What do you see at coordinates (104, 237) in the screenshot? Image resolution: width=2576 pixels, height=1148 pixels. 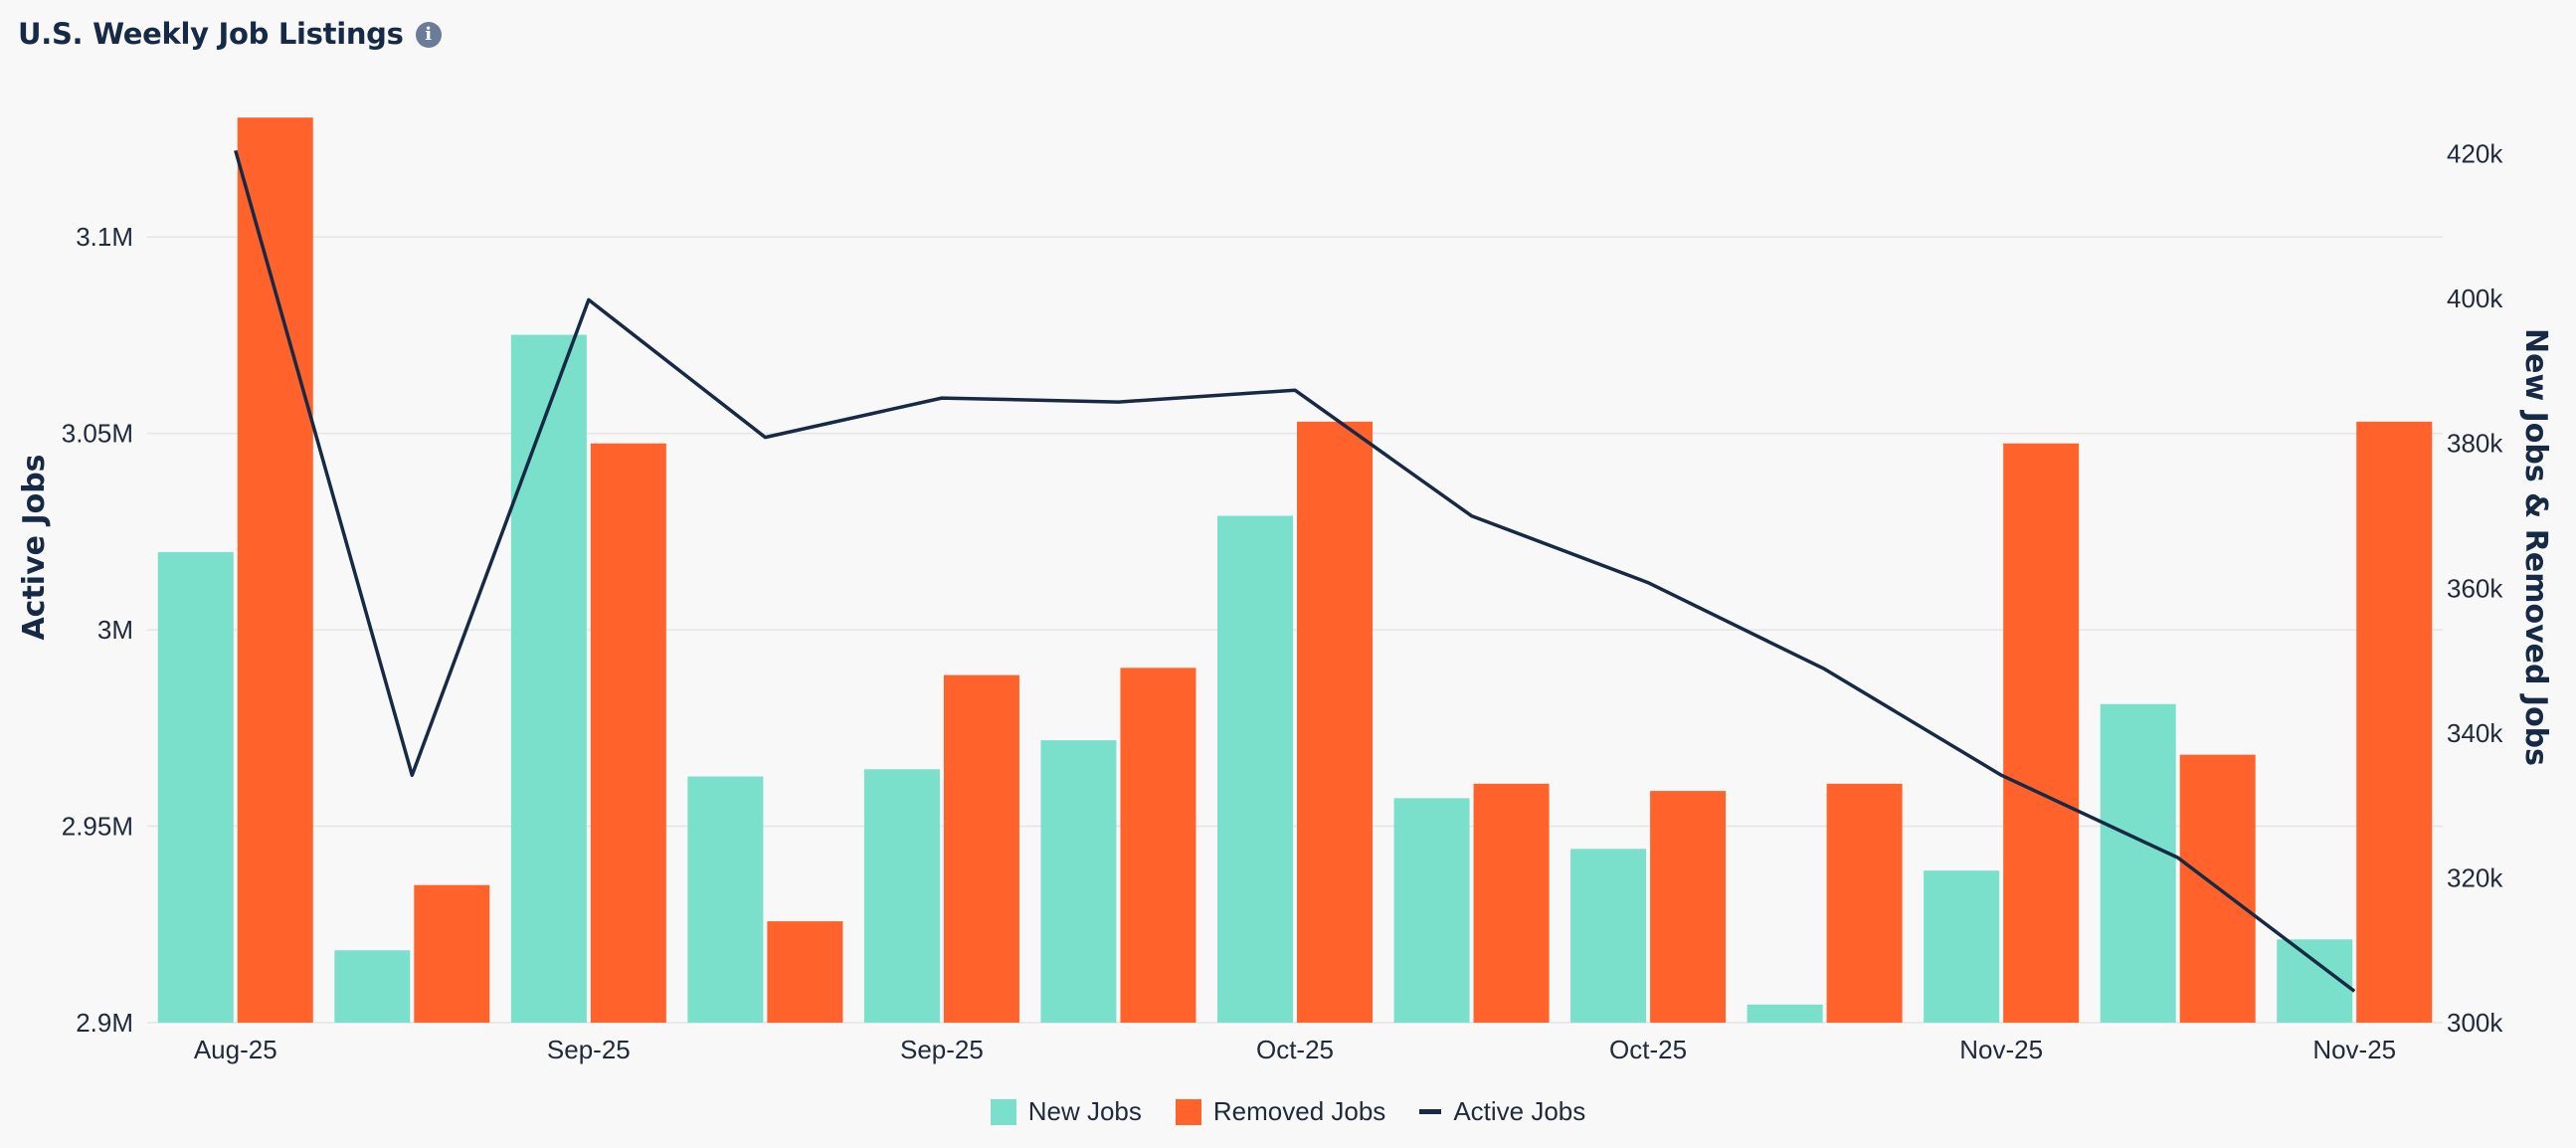 I see `left-tick-label: 3.1M` at bounding box center [104, 237].